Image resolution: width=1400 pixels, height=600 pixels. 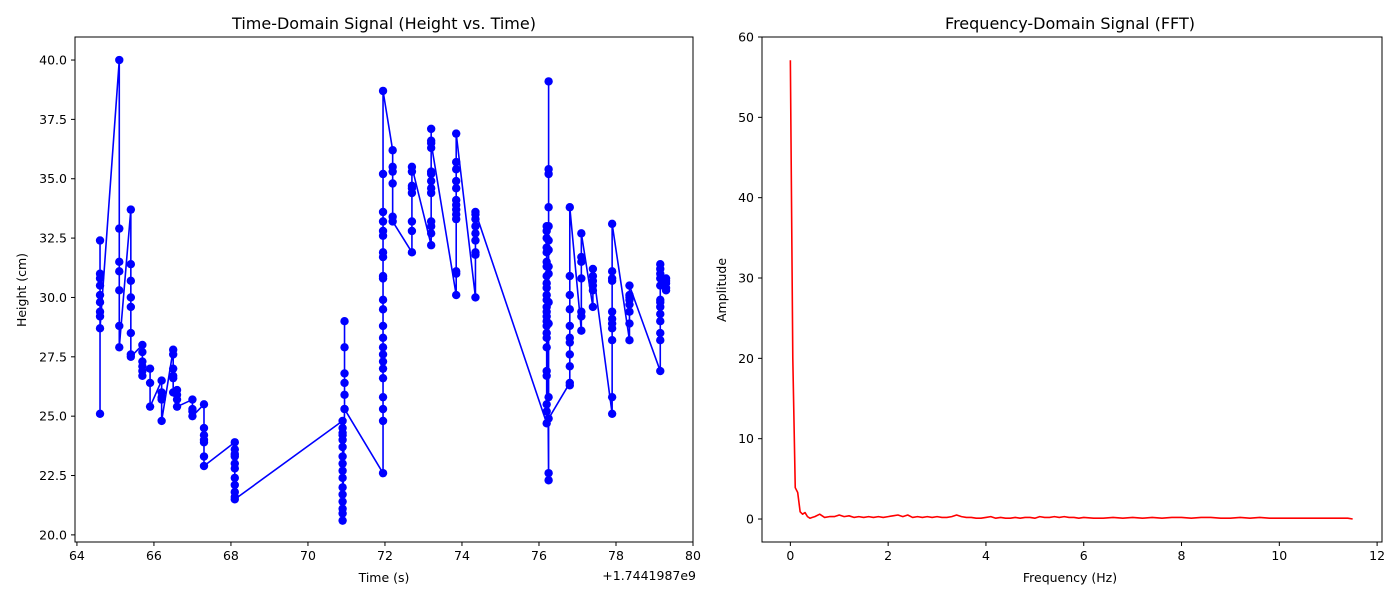 What do you see at coordinates (721, 290) in the screenshot?
I see `fft-chart-ylabel: Amplitude` at bounding box center [721, 290].